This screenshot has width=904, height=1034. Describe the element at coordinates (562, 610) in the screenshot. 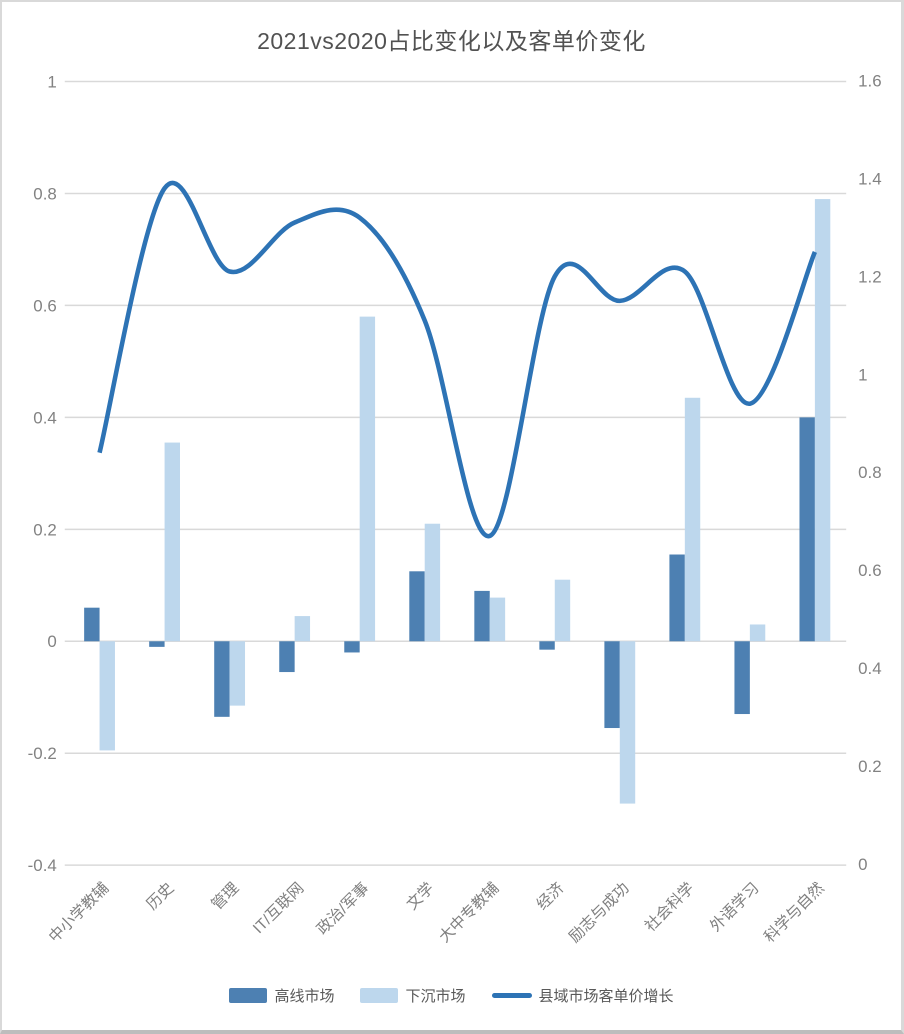

I see `bar-下沉市场-经济` at that location.